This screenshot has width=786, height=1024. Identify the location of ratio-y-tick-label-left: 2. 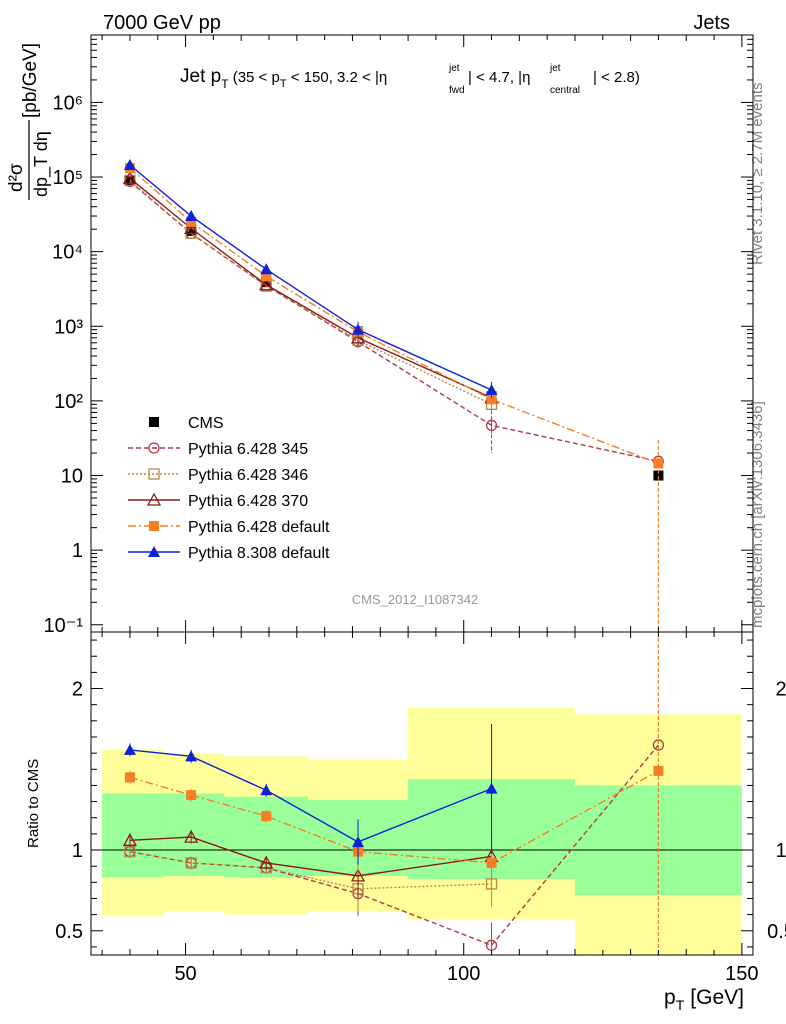
(77, 690).